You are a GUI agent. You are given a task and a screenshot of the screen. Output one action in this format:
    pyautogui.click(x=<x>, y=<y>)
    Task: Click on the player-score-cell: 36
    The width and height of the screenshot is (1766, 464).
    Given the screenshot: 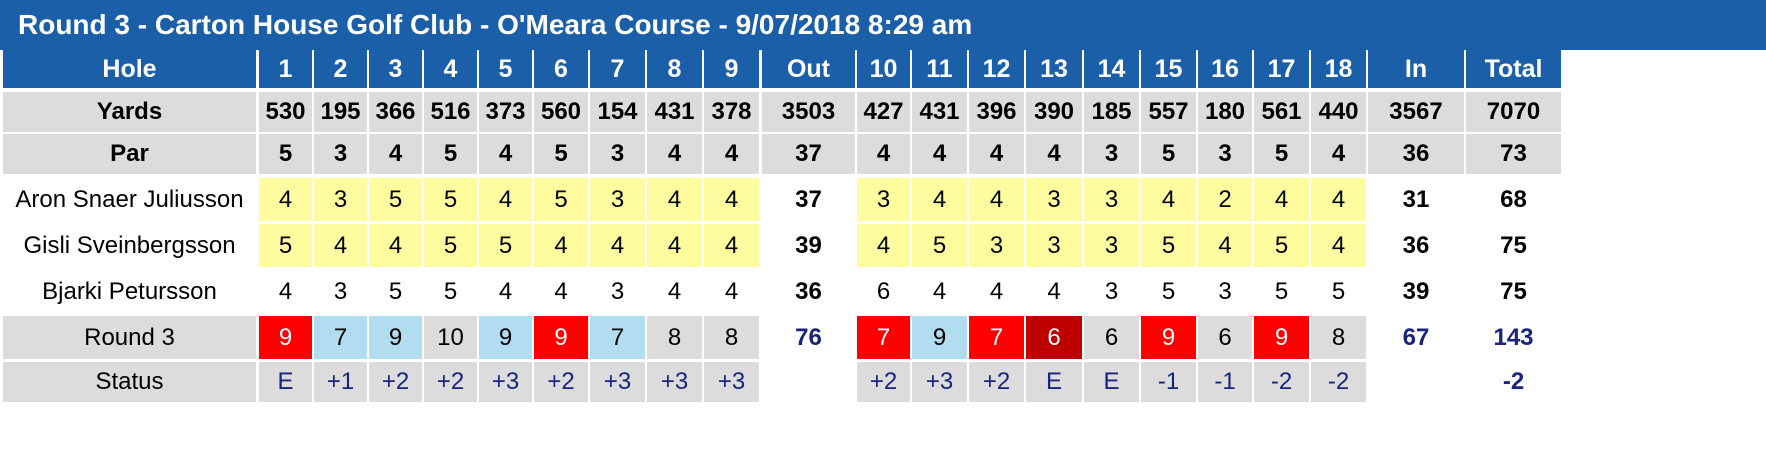 What is the action you would take?
    pyautogui.click(x=808, y=291)
    